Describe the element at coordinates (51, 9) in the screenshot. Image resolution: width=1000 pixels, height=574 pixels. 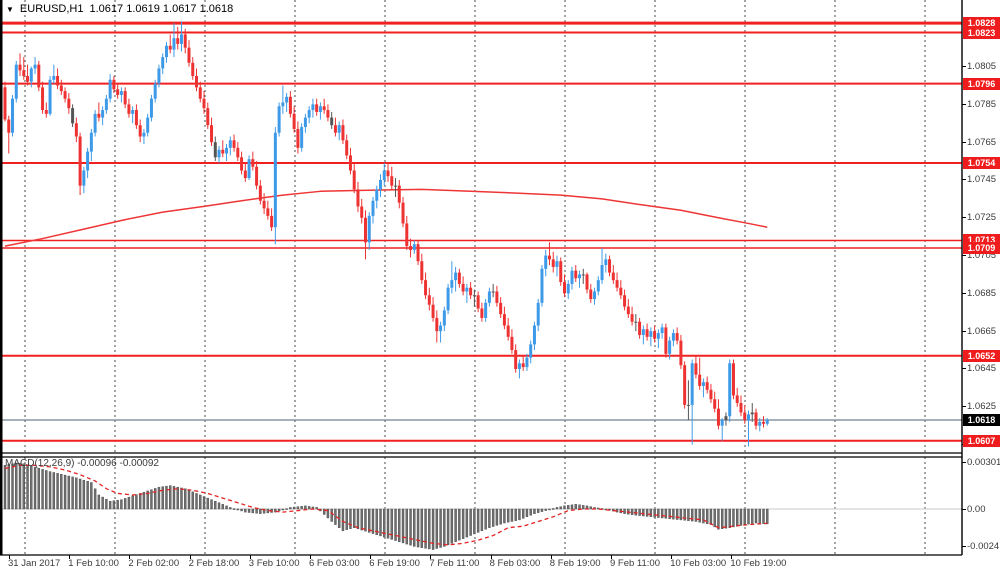
I see `symbol-timeframe-label: EURUSD,H1` at that location.